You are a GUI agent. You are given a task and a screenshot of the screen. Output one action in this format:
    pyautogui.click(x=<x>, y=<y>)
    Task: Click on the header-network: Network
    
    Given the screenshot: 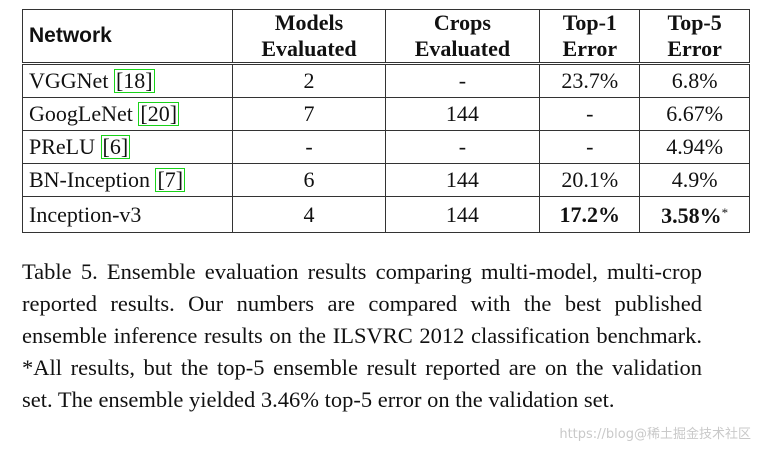 What is the action you would take?
    pyautogui.click(x=127, y=36)
    